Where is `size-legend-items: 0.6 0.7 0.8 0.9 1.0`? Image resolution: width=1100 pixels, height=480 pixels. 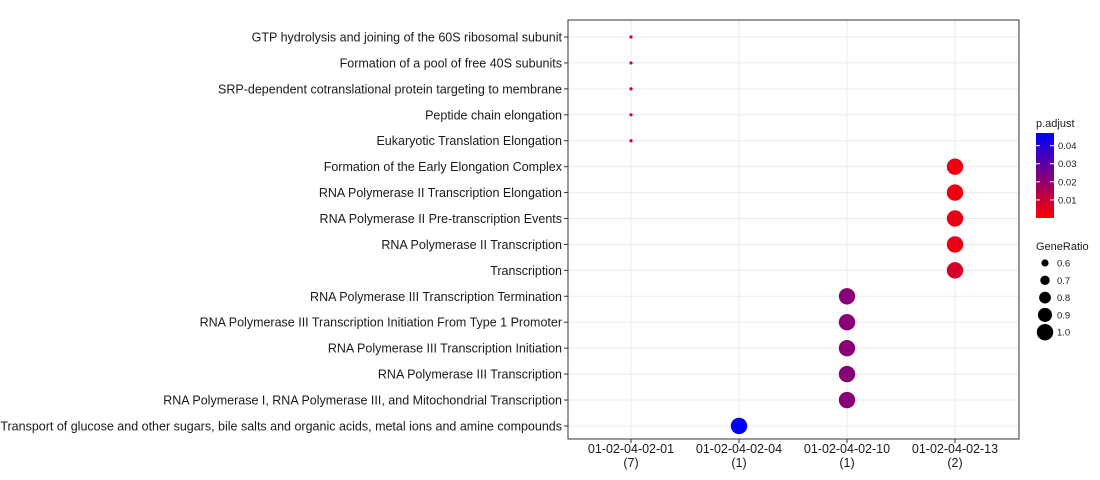
size-legend-items: 0.6 0.7 0.8 0.9 1.0 is located at coordinates (1053, 300).